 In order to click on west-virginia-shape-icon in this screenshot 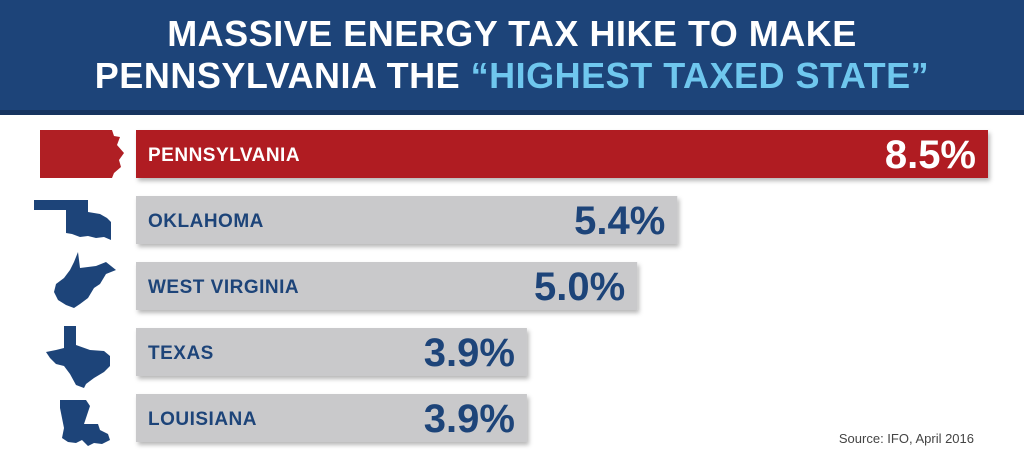, I will do `click(85, 280)`.